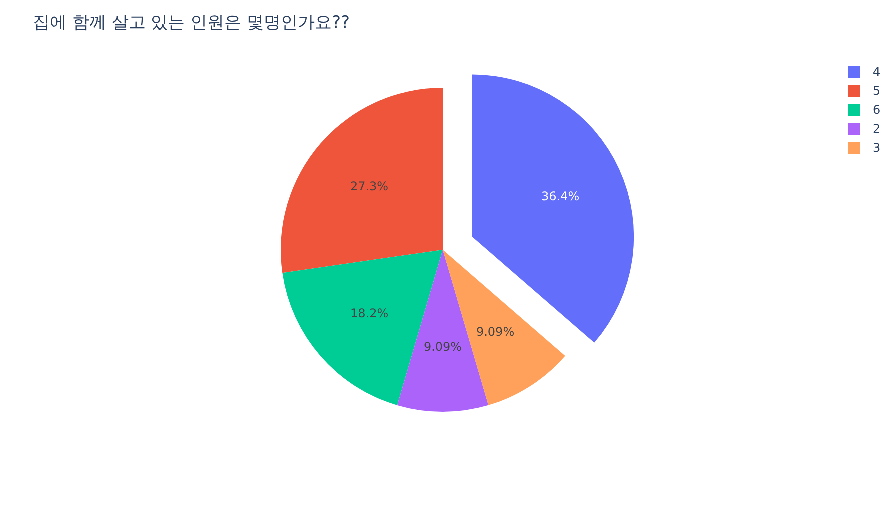 The width and height of the screenshot is (892, 509). I want to click on legend-label: 3, so click(877, 148).